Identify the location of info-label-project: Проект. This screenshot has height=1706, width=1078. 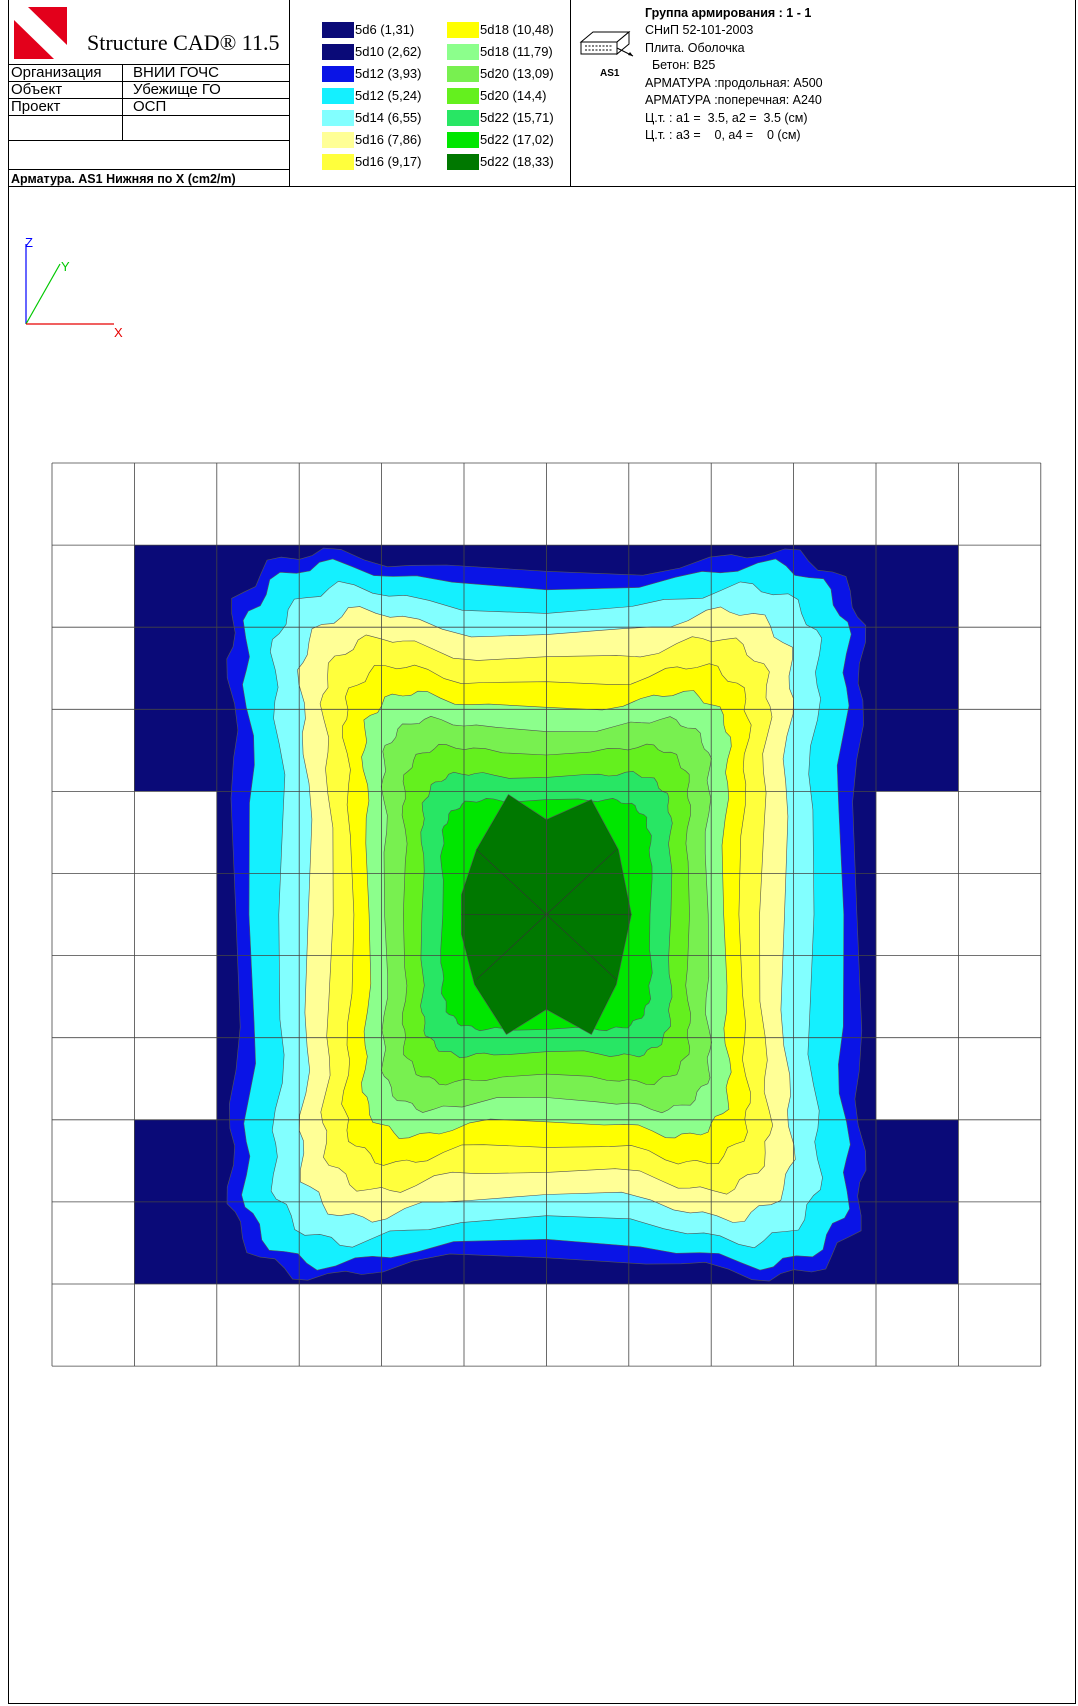
(36, 106).